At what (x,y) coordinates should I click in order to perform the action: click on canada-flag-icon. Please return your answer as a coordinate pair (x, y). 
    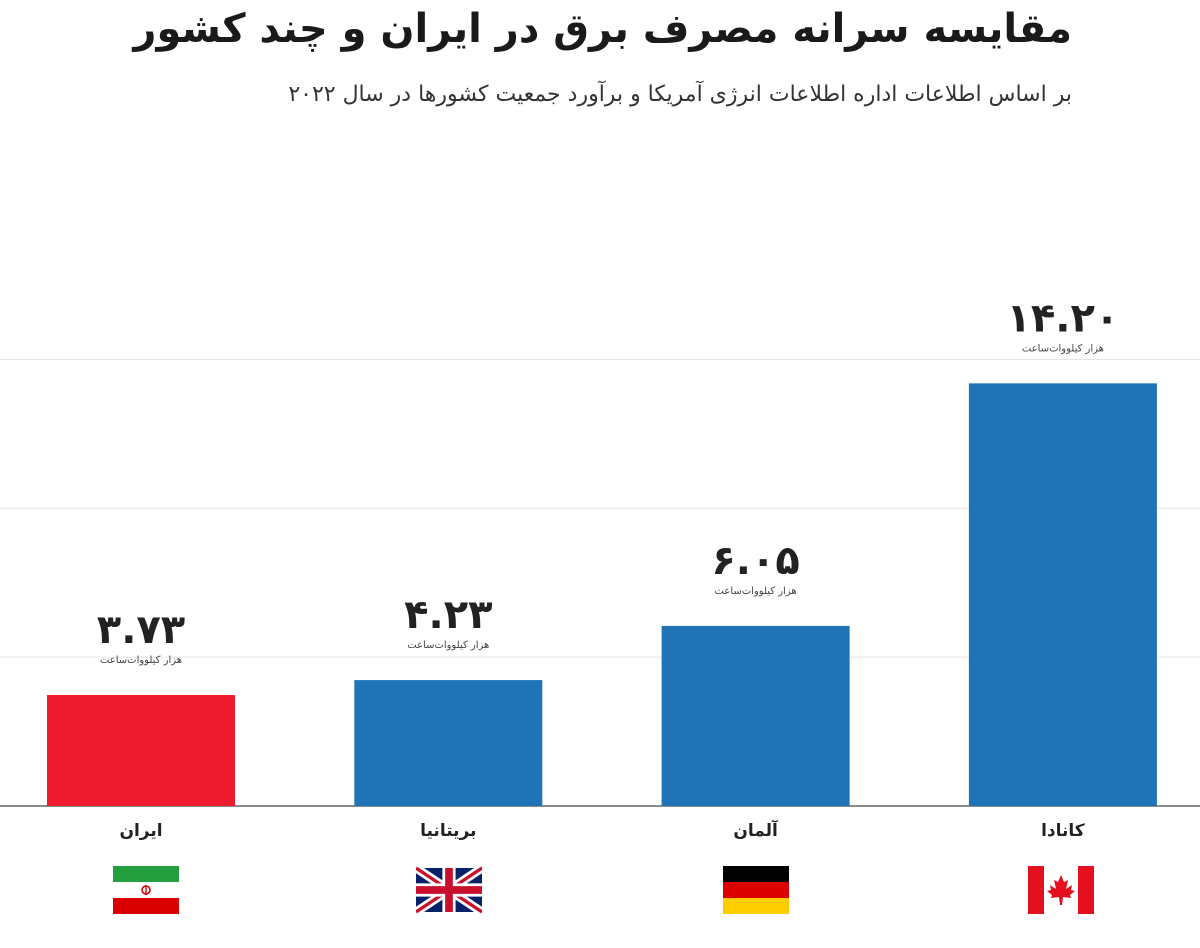
    Looking at the image, I should click on (1061, 890).